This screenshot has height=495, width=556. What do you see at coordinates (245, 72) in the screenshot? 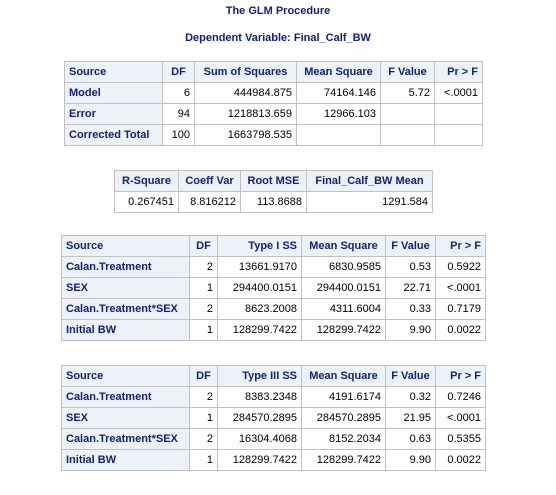
I see `column-header-sum-of-squares: Sum of Squares` at bounding box center [245, 72].